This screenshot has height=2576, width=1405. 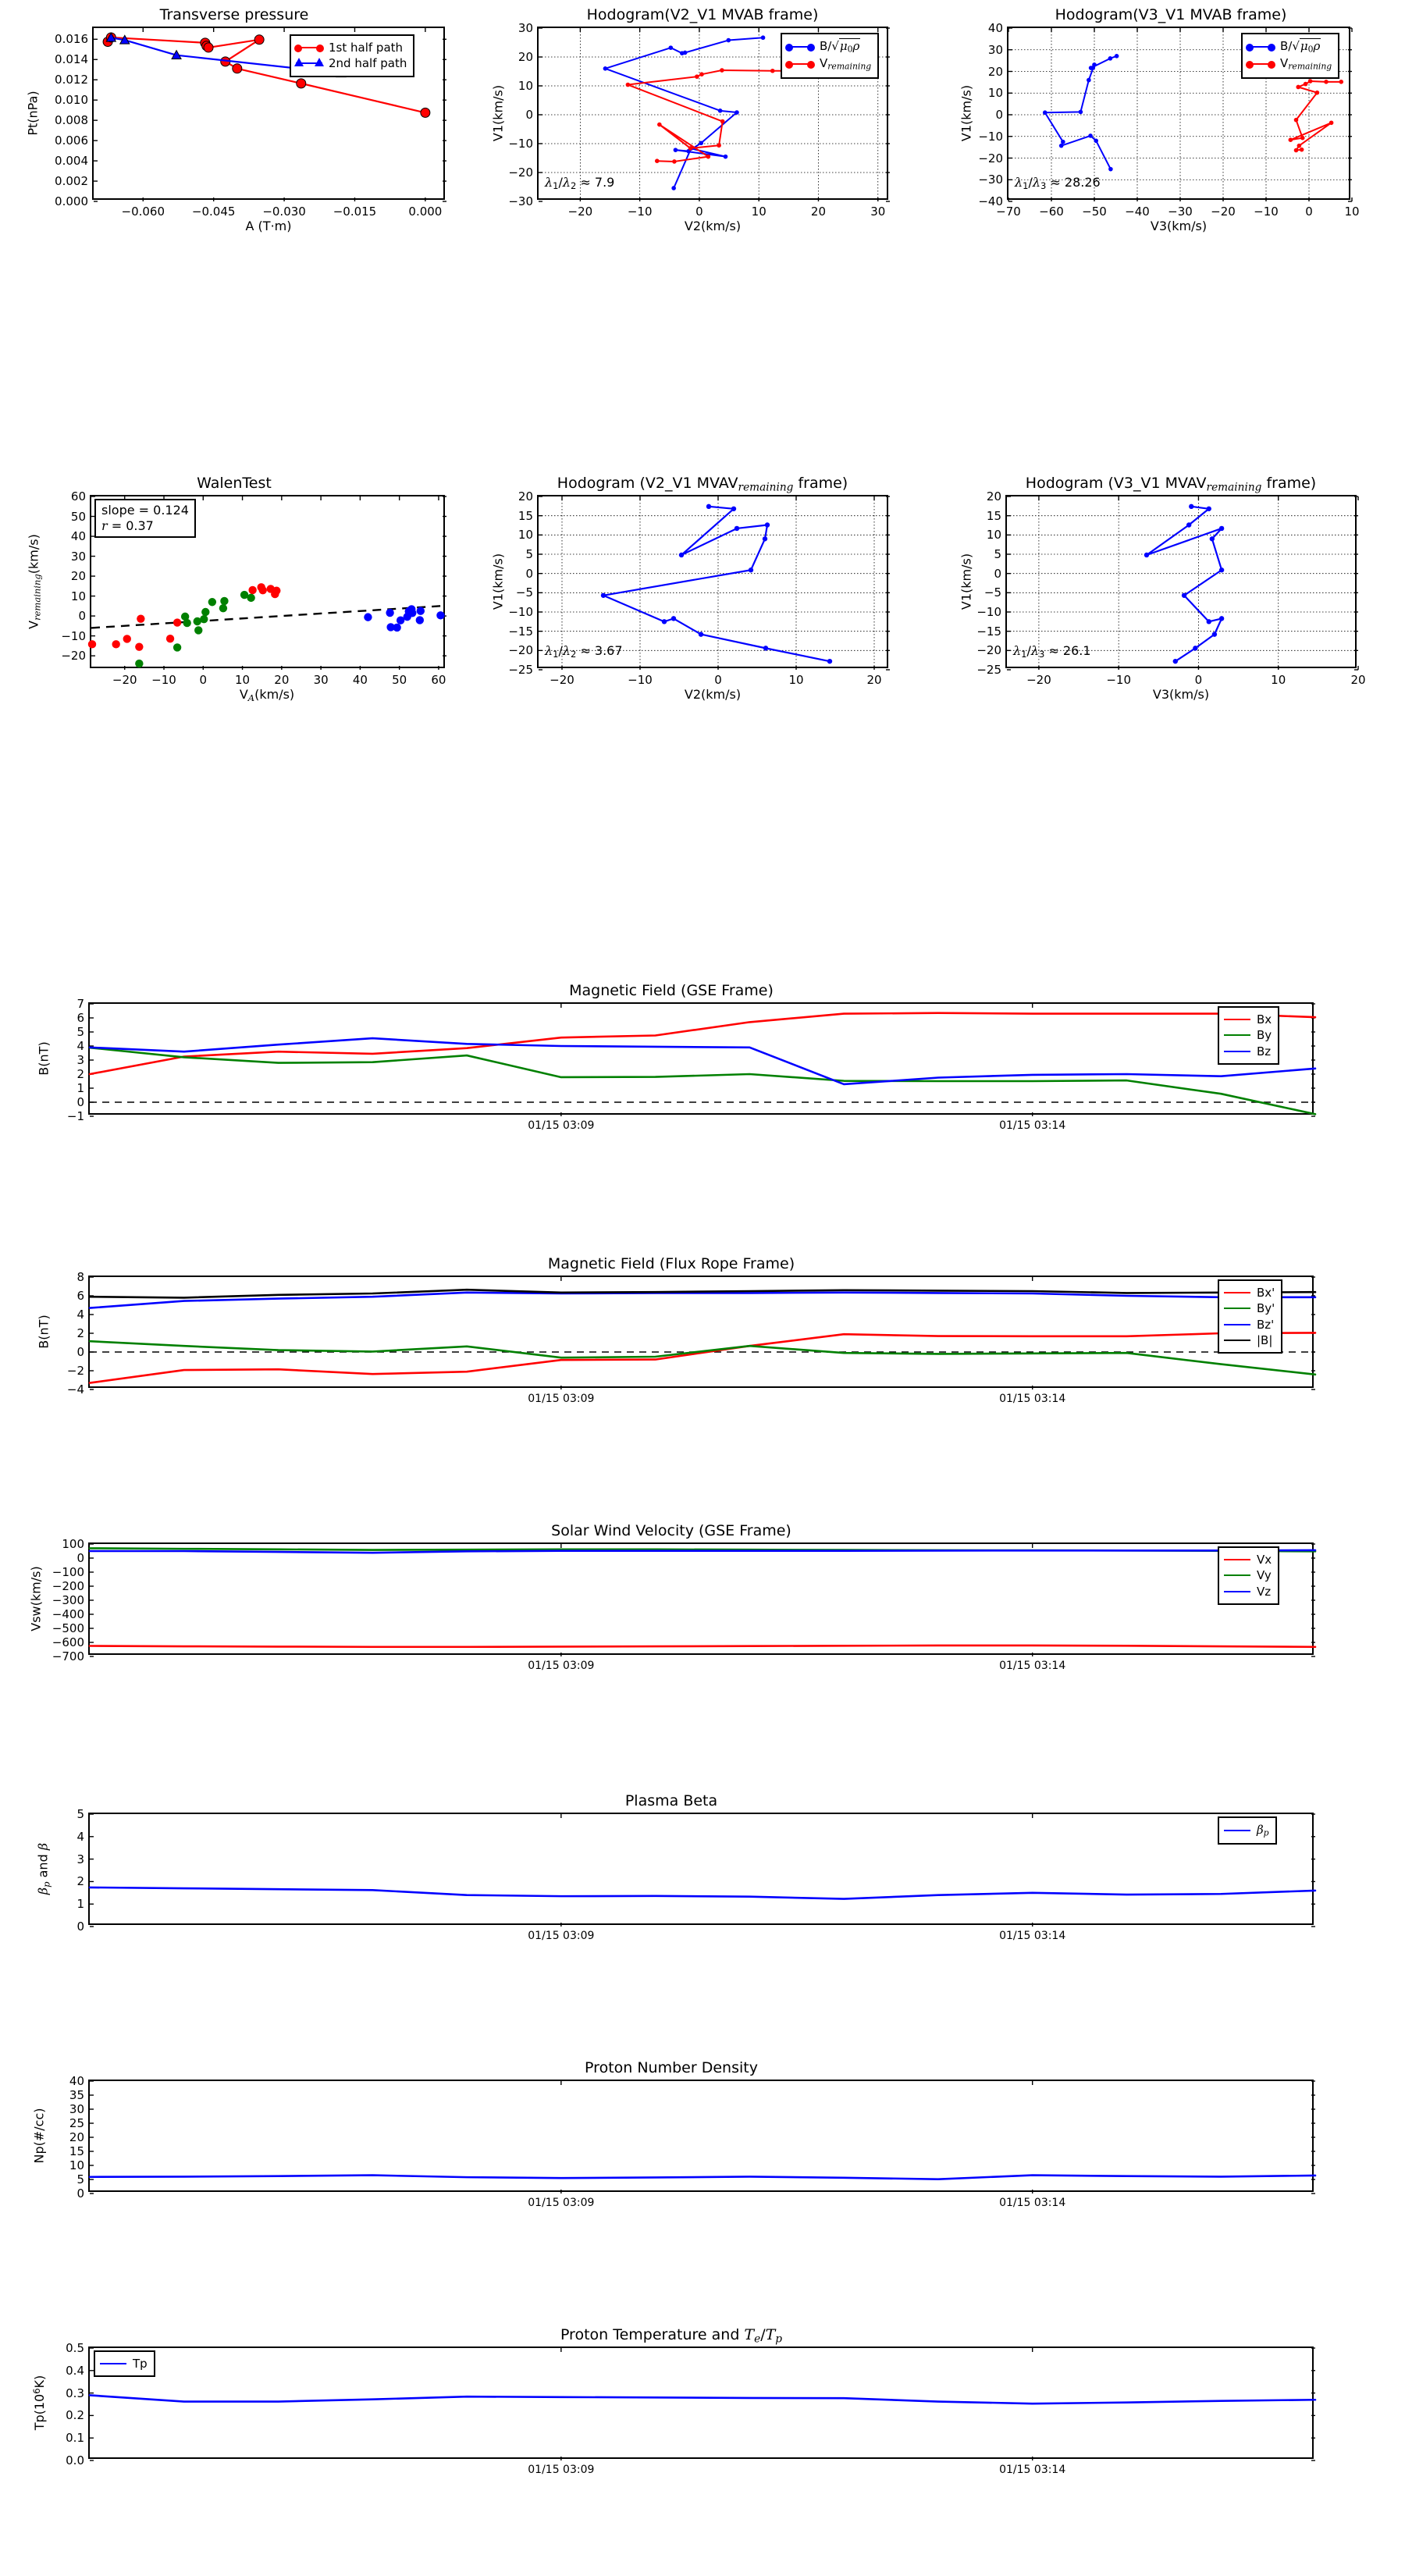 I want to click on panel-title: Plasma Beta, so click(x=671, y=1800).